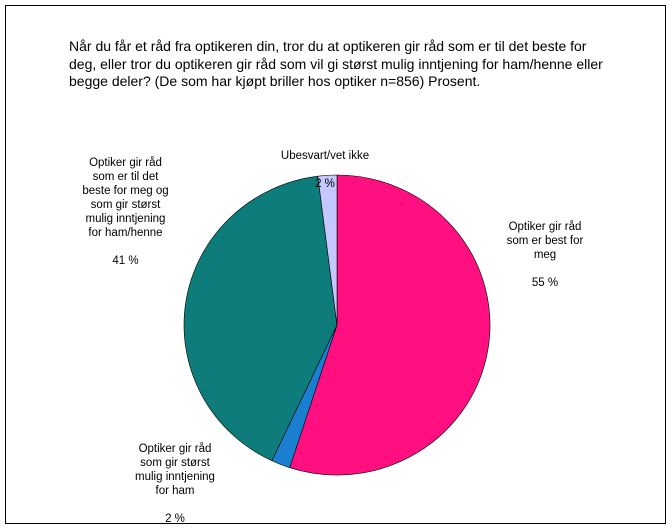 Image resolution: width=672 pixels, height=530 pixels. What do you see at coordinates (125, 261) in the screenshot?
I see `slice-value-label: 41 %` at bounding box center [125, 261].